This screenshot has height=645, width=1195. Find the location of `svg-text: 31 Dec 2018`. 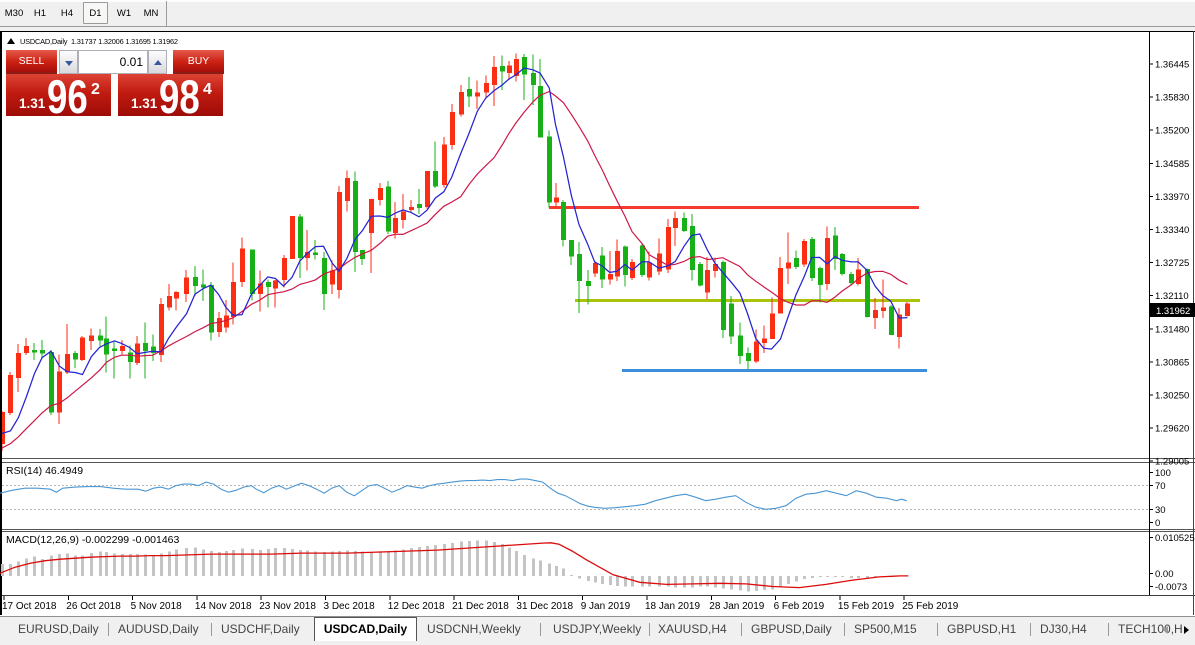

svg-text: 31 Dec 2018 is located at coordinates (544, 606).